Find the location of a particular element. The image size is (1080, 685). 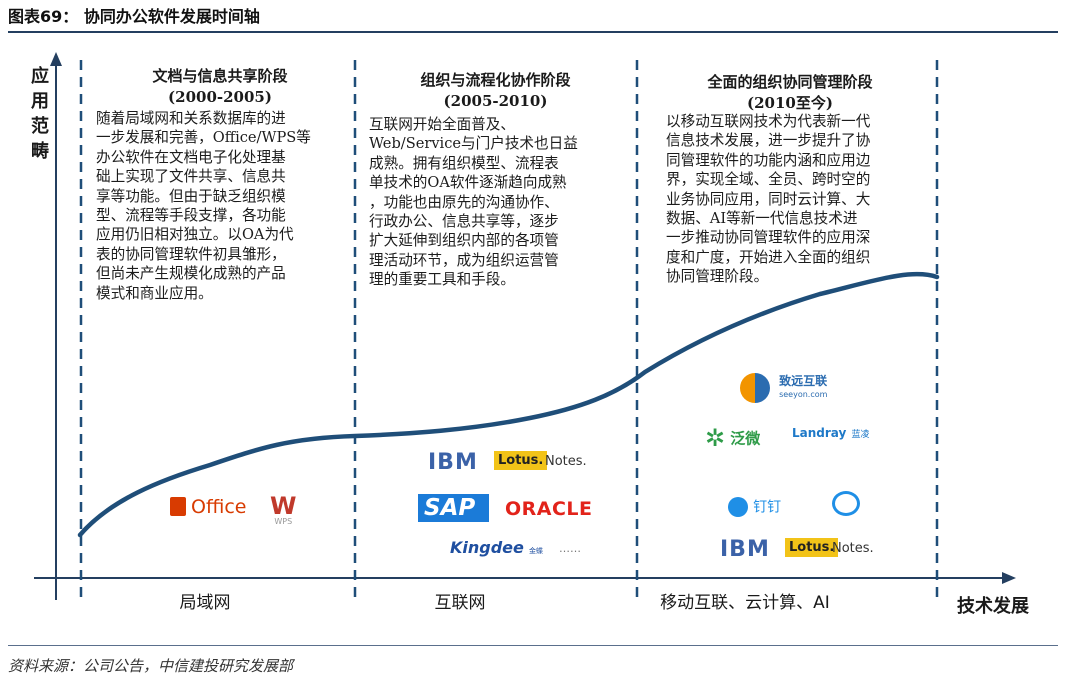

kingdee-logo: Kingdee 金蝶 is located at coordinates (496, 547).